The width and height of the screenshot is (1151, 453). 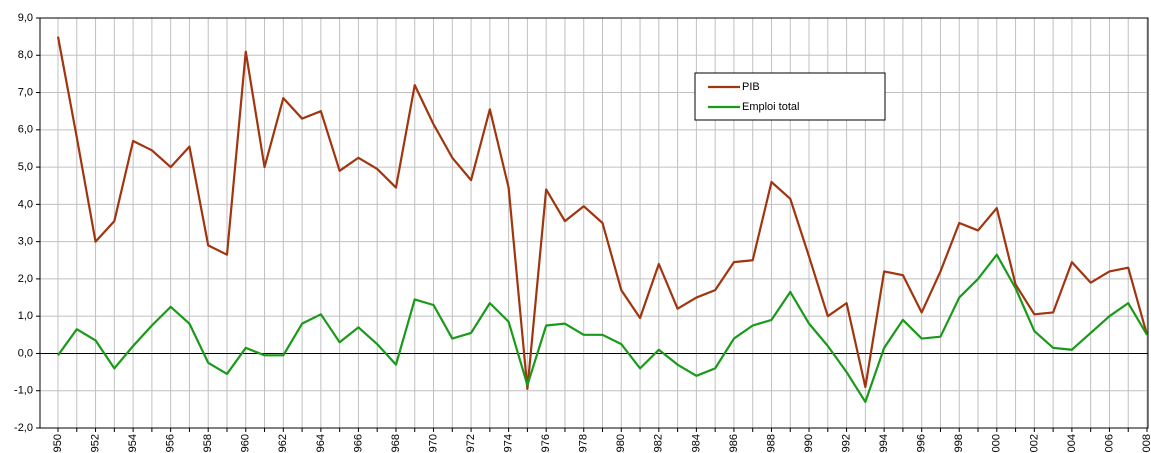 What do you see at coordinates (809, 443) in the screenshot?
I see `x-tick-label: 1990` at bounding box center [809, 443].